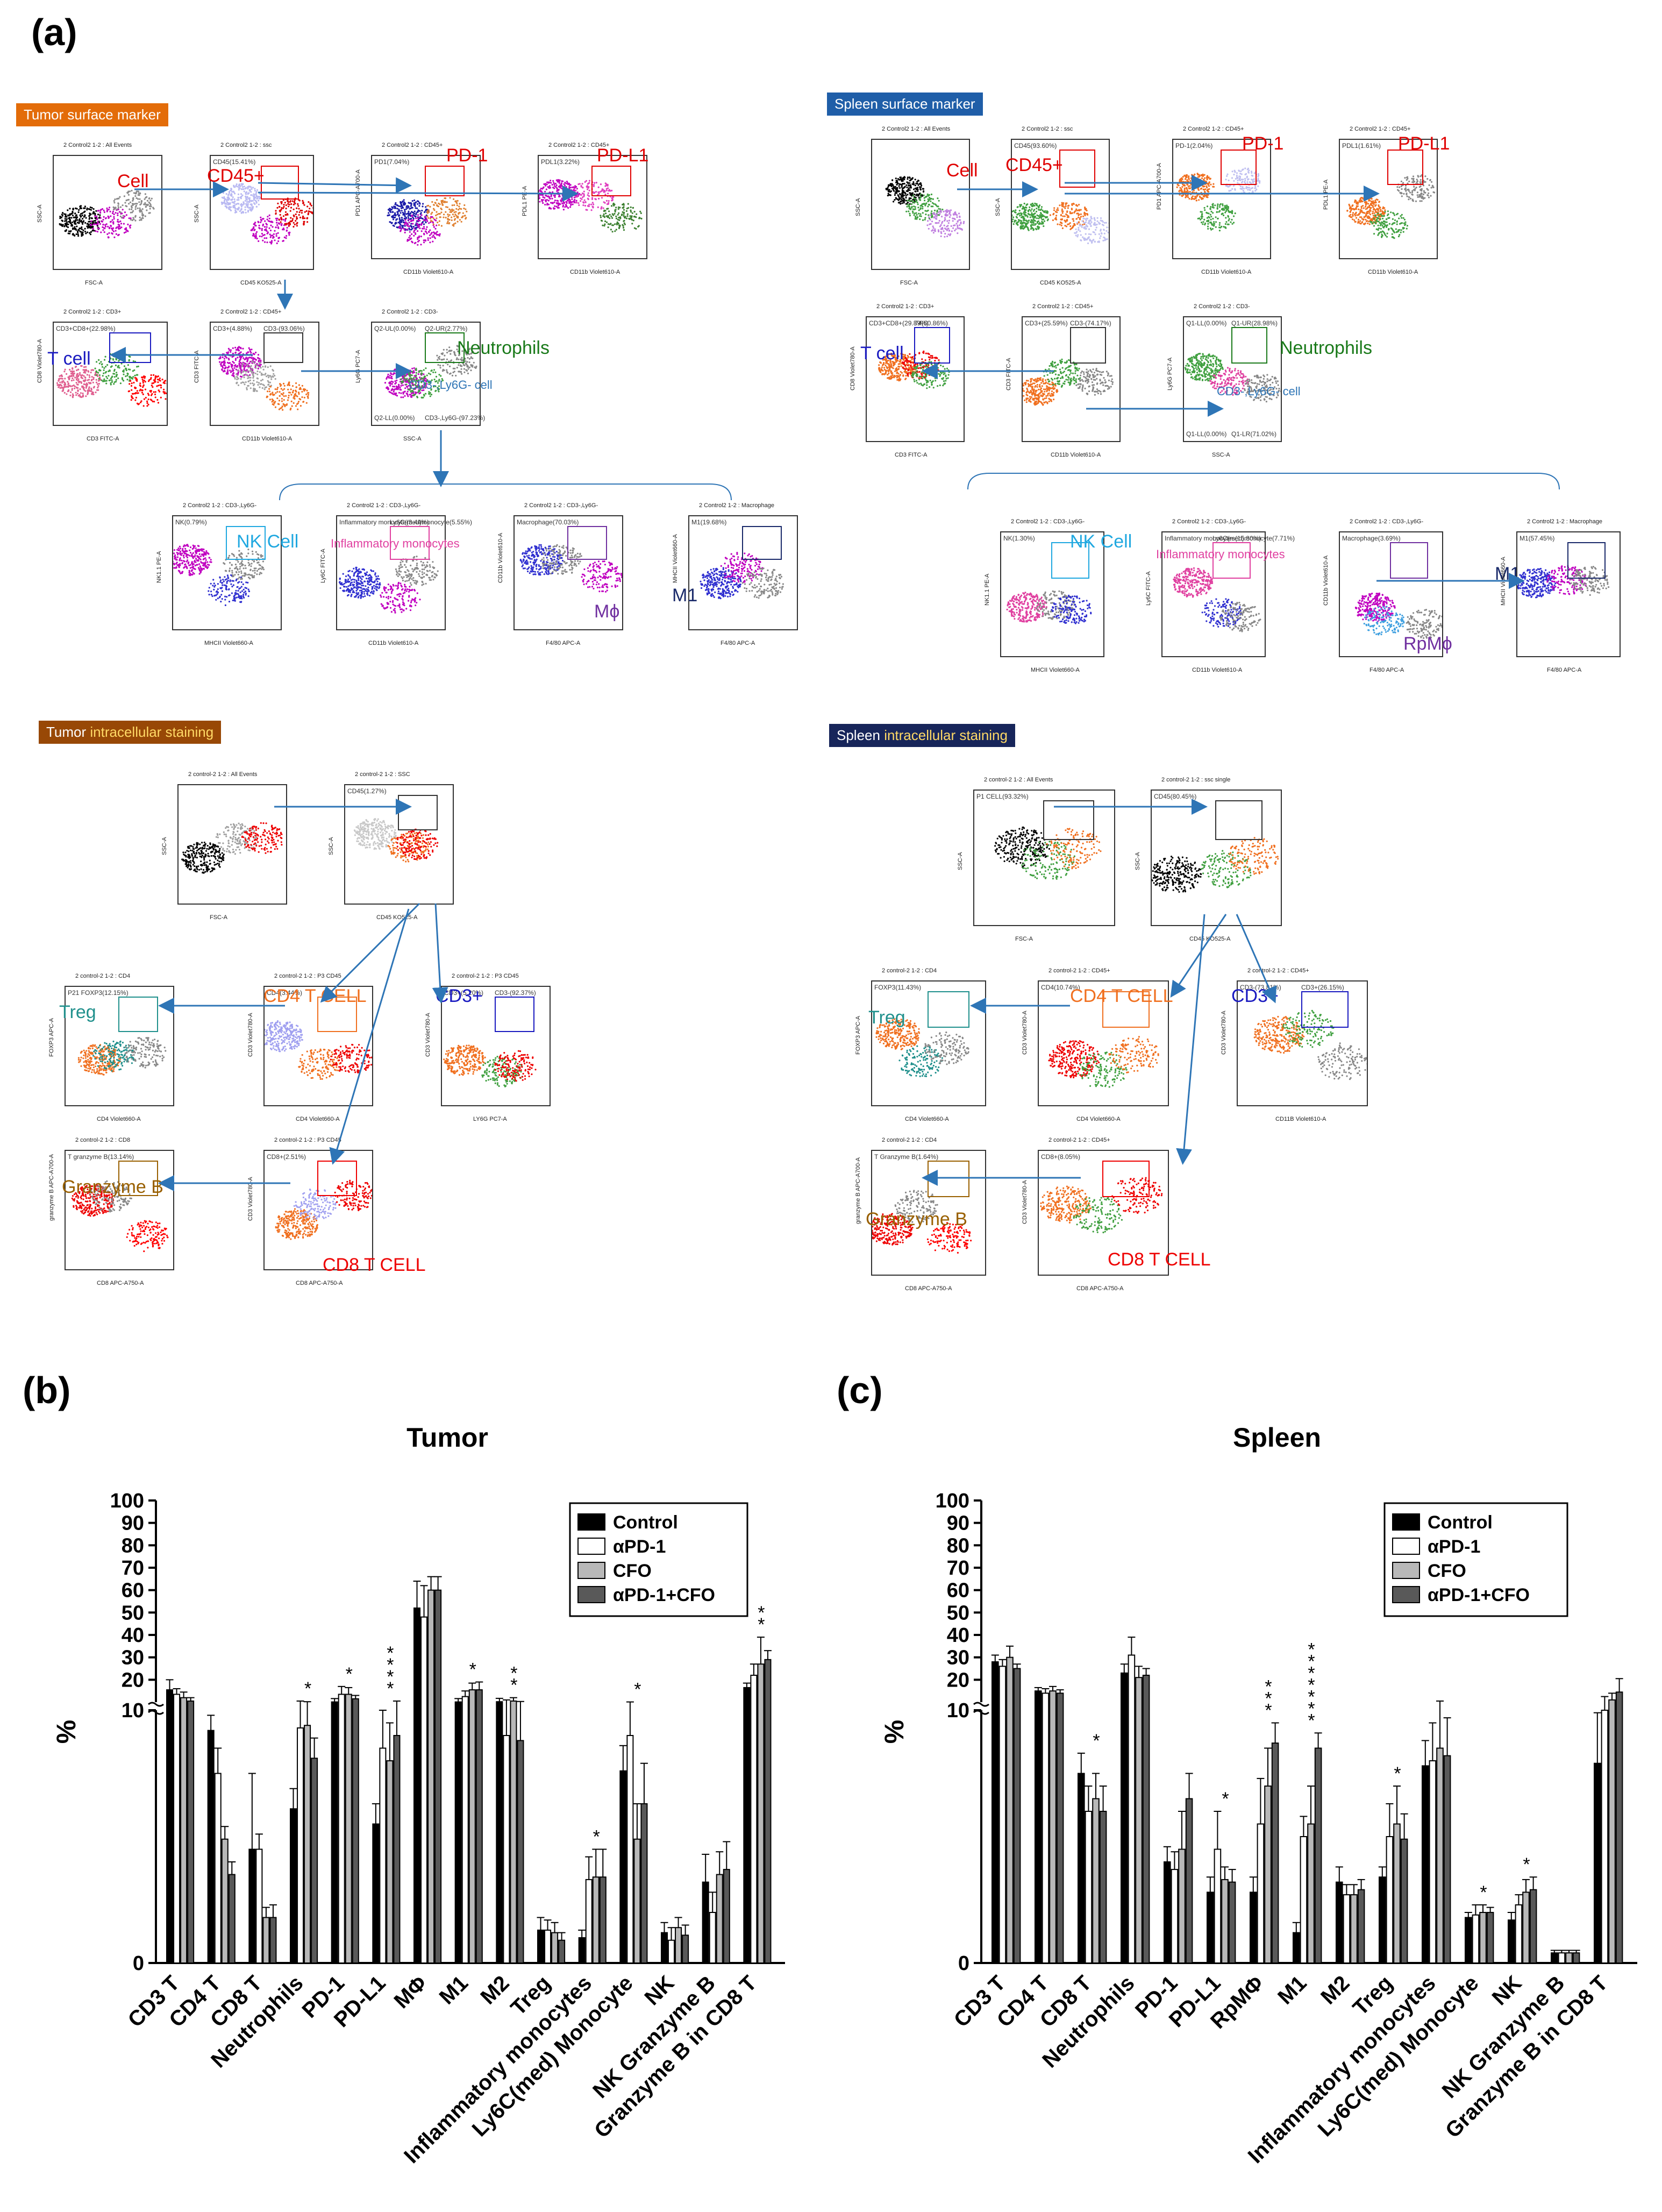 This screenshot has width=1662, height=2212. What do you see at coordinates (119, 1119) in the screenshot?
I see `x-axis-label: CD4 Violet660-A` at bounding box center [119, 1119].